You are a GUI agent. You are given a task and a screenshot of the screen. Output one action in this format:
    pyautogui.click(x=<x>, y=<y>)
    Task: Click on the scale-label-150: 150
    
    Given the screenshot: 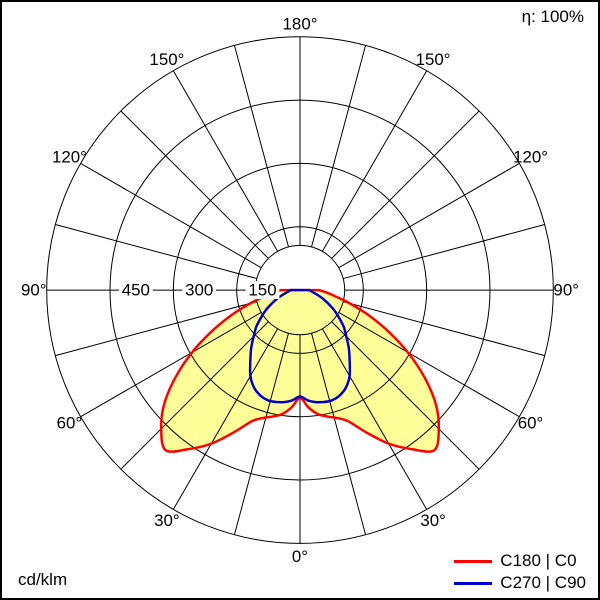 What is the action you would take?
    pyautogui.click(x=262, y=290)
    